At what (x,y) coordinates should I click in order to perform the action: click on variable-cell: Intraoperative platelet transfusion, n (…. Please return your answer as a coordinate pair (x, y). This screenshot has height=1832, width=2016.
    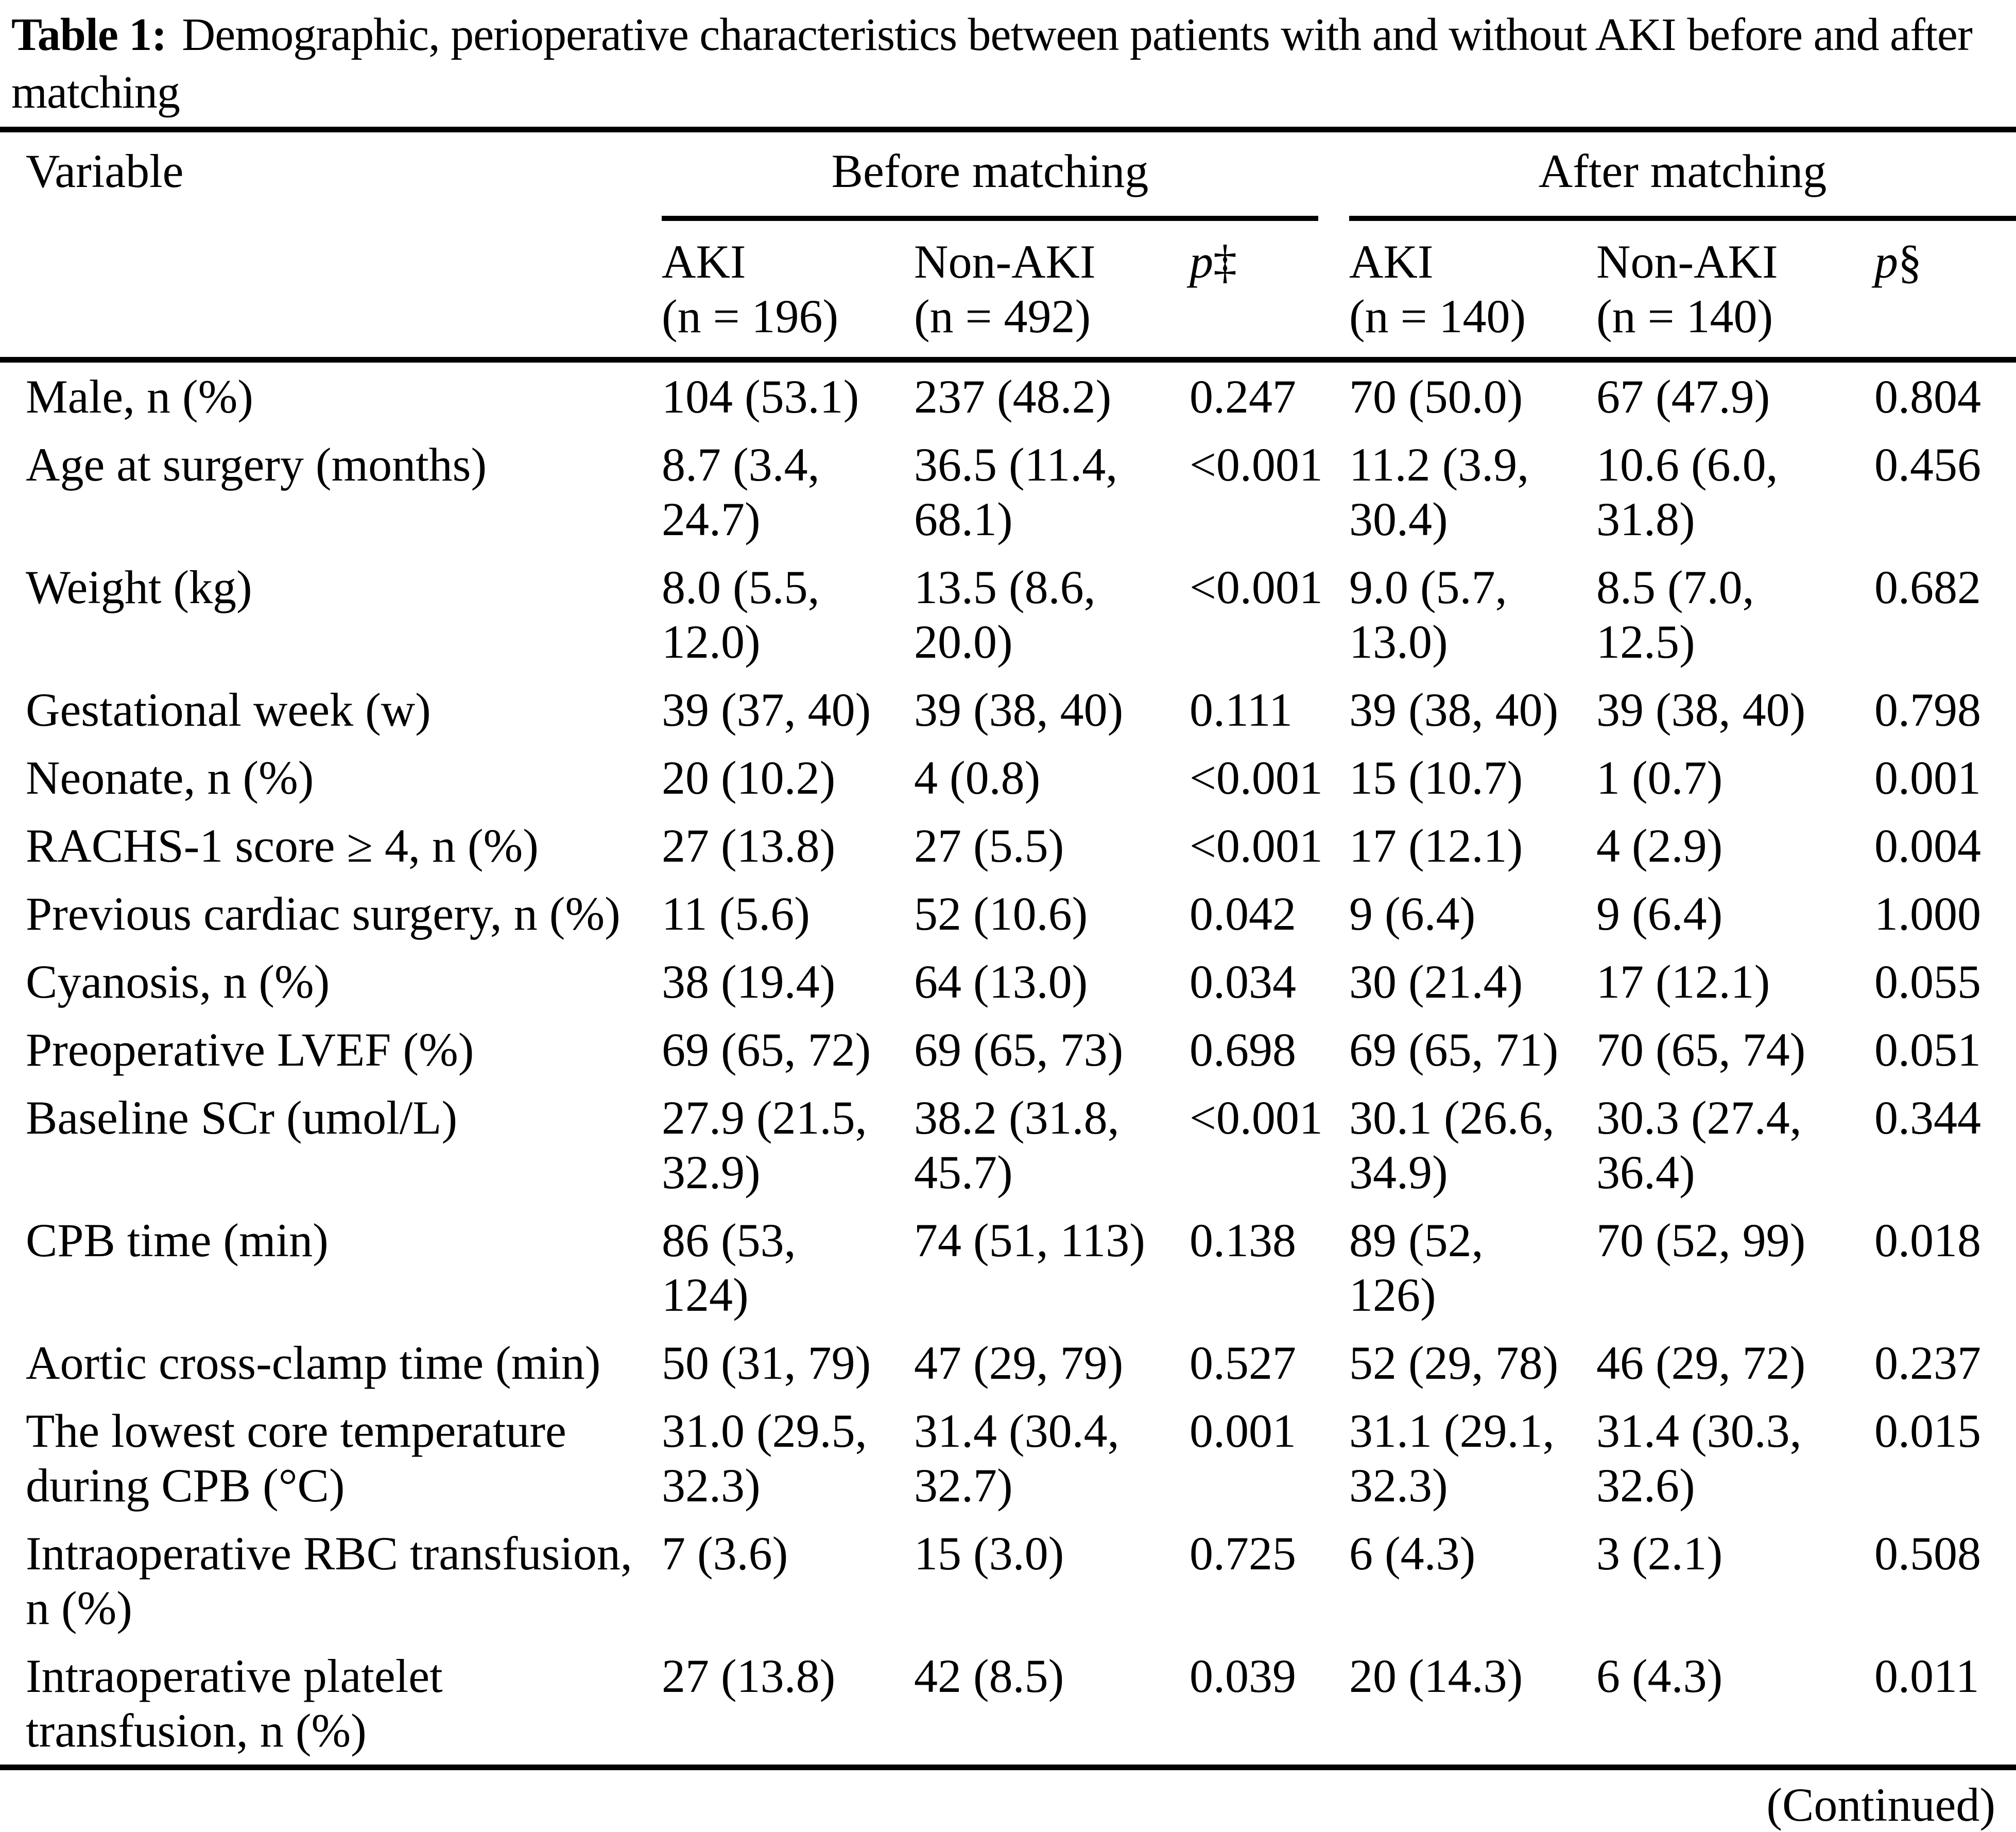
    Looking at the image, I should click on (234, 1703).